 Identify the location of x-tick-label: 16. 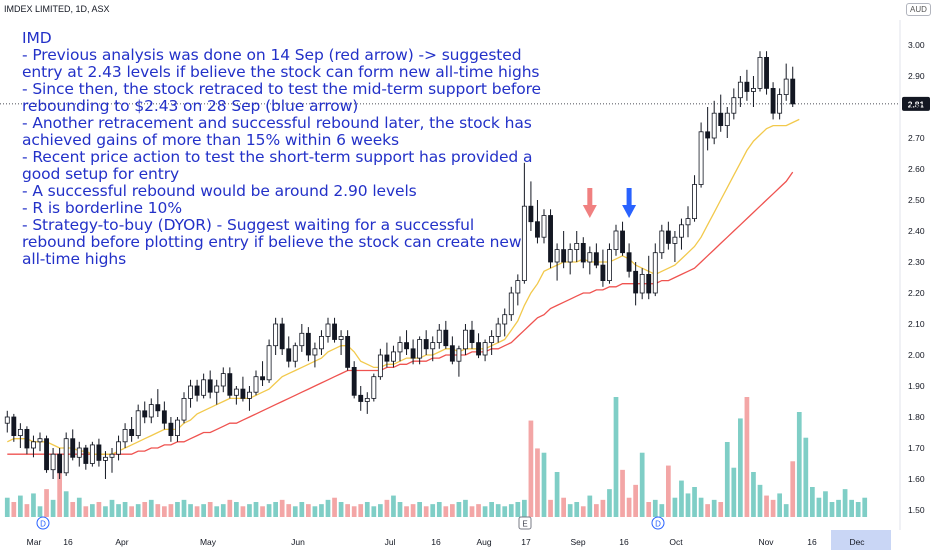
(624, 542).